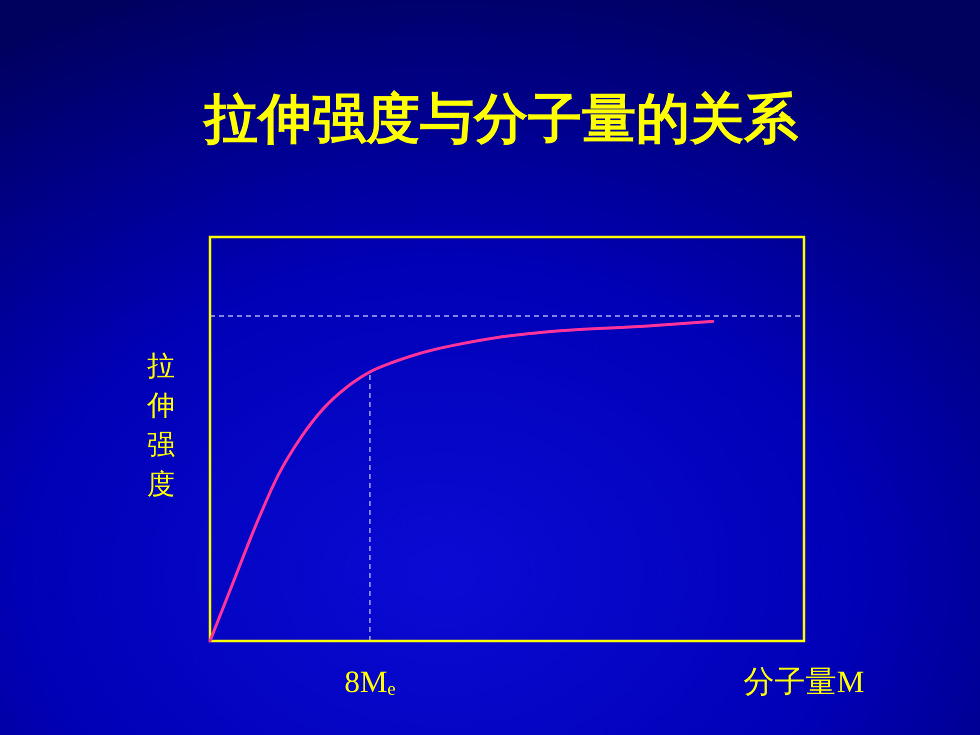 The width and height of the screenshot is (980, 735). What do you see at coordinates (500, 118) in the screenshot?
I see `chart-title: 拉伸强度与分子量的关系` at bounding box center [500, 118].